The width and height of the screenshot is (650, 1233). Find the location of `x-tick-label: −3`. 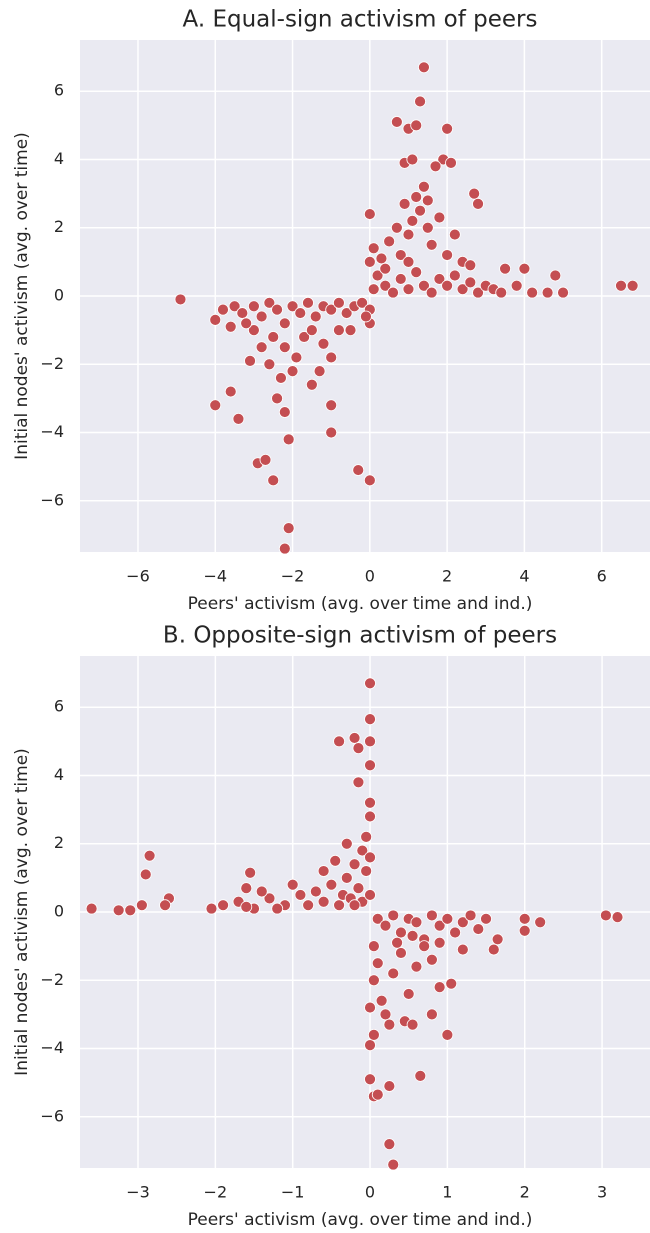

x-tick-label: −3 is located at coordinates (138, 1192).